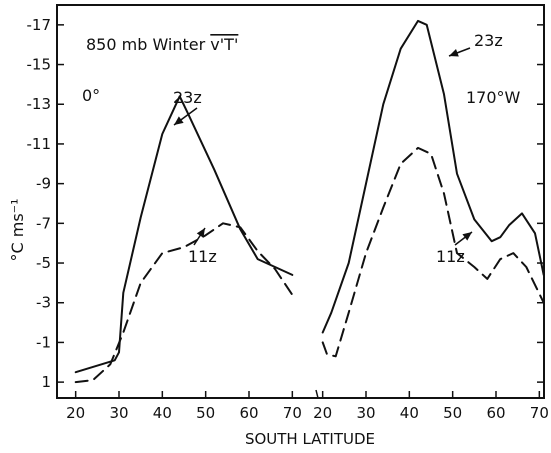 The image size is (551, 453). Describe the element at coordinates (43, 223) in the screenshot. I see `y-tick-label: -7` at that location.